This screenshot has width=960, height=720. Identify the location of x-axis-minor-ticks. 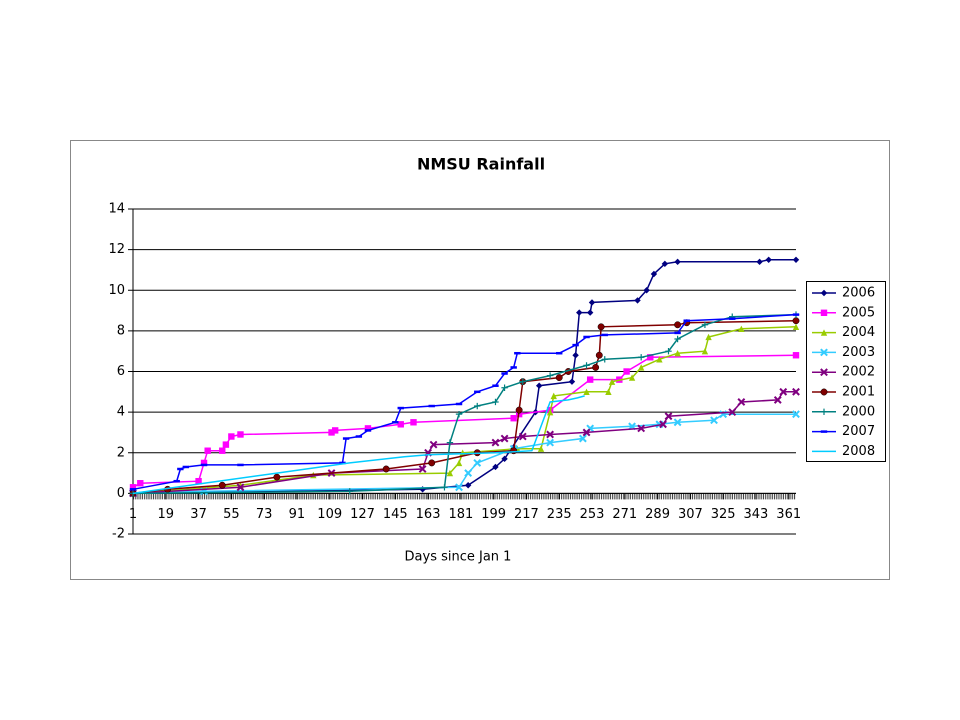
(464, 496).